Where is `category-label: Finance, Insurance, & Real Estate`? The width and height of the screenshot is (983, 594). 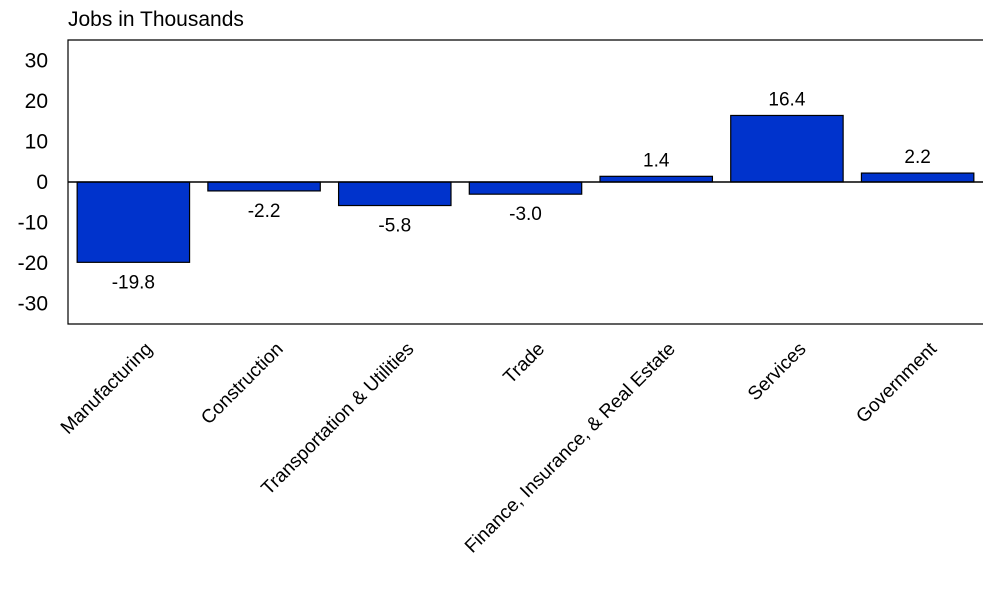
category-label: Finance, Insurance, & Real Estate is located at coordinates (570, 448).